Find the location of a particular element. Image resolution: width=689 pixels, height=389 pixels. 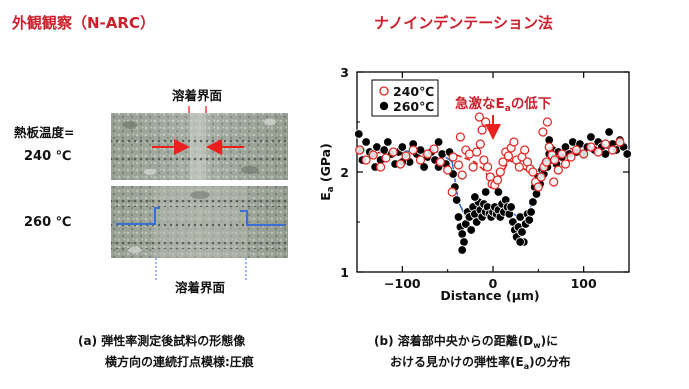

interface-label-bottom: 溶着界面 is located at coordinates (200, 287).